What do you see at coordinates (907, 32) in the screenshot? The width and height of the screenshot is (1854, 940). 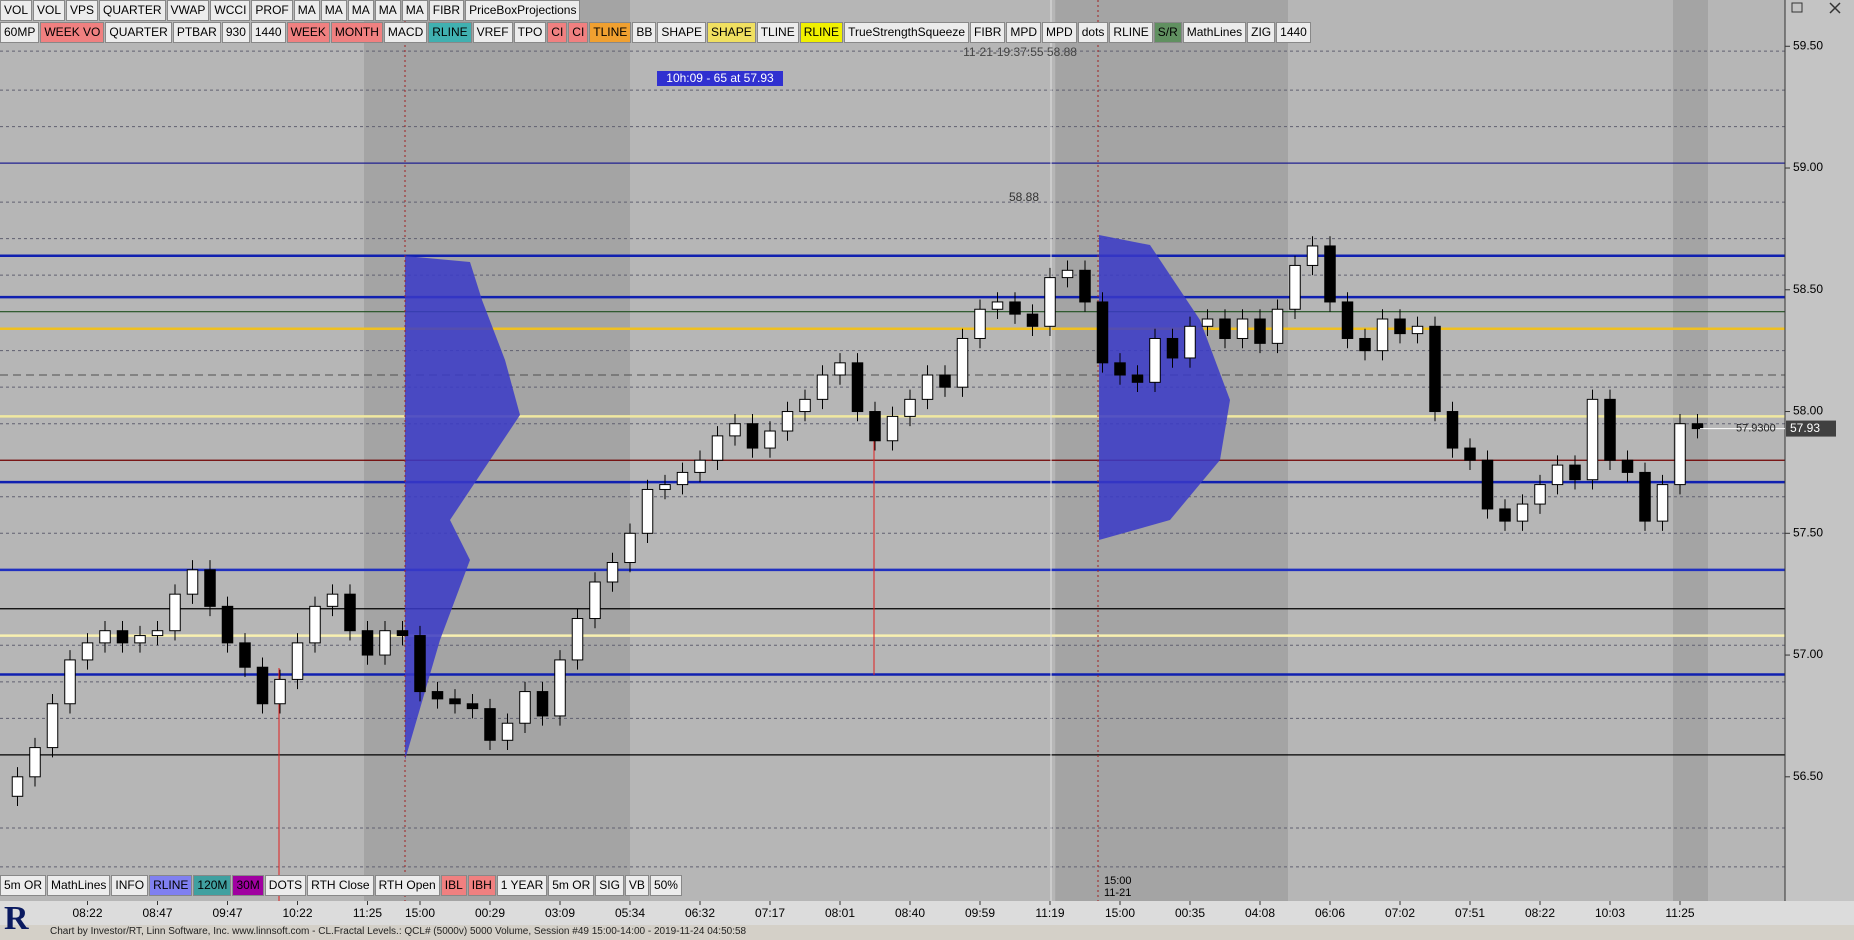 I see `toolbar-button: TrueStrengthSqueeze` at bounding box center [907, 32].